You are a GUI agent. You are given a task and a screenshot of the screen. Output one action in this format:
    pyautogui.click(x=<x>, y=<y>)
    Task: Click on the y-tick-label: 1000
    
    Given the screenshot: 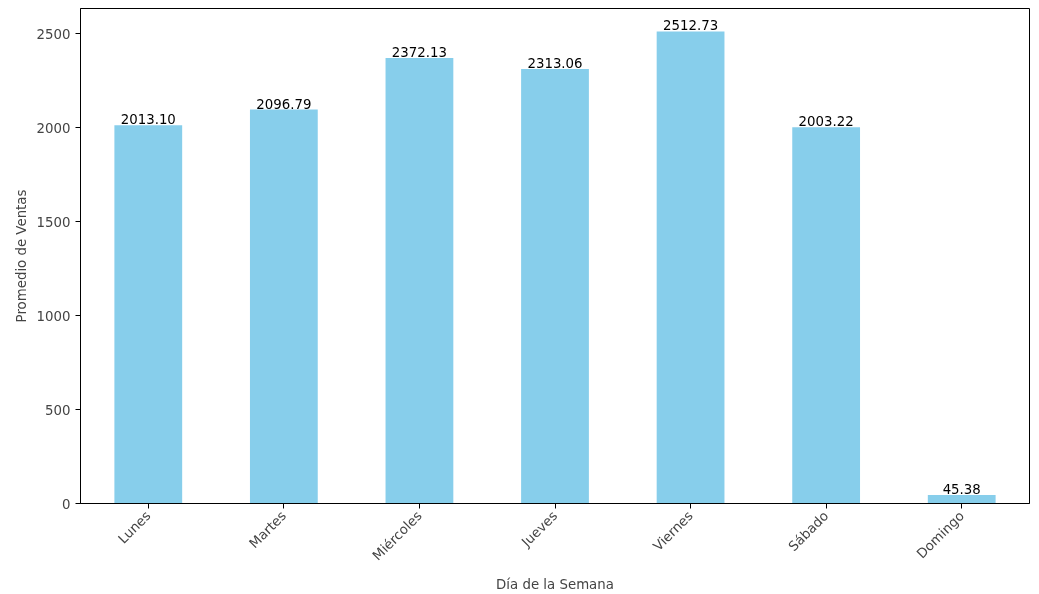 What is the action you would take?
    pyautogui.click(x=53, y=316)
    